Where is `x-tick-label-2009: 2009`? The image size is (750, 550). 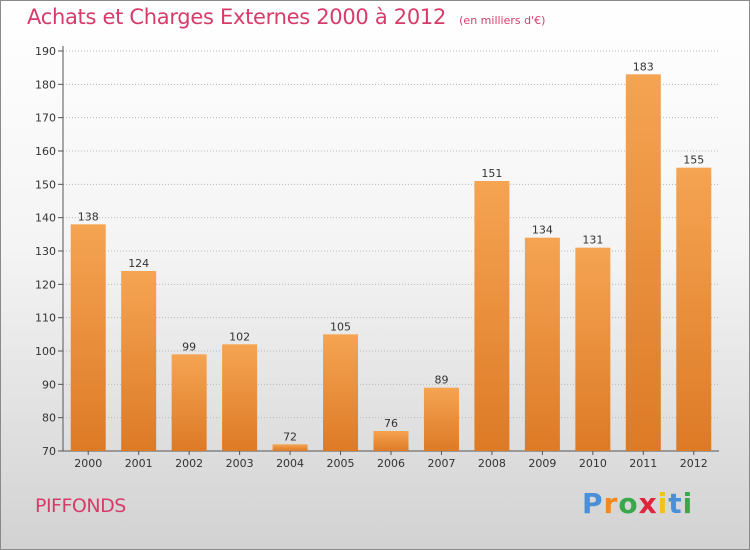 x-tick-label-2009: 2009 is located at coordinates (542, 463).